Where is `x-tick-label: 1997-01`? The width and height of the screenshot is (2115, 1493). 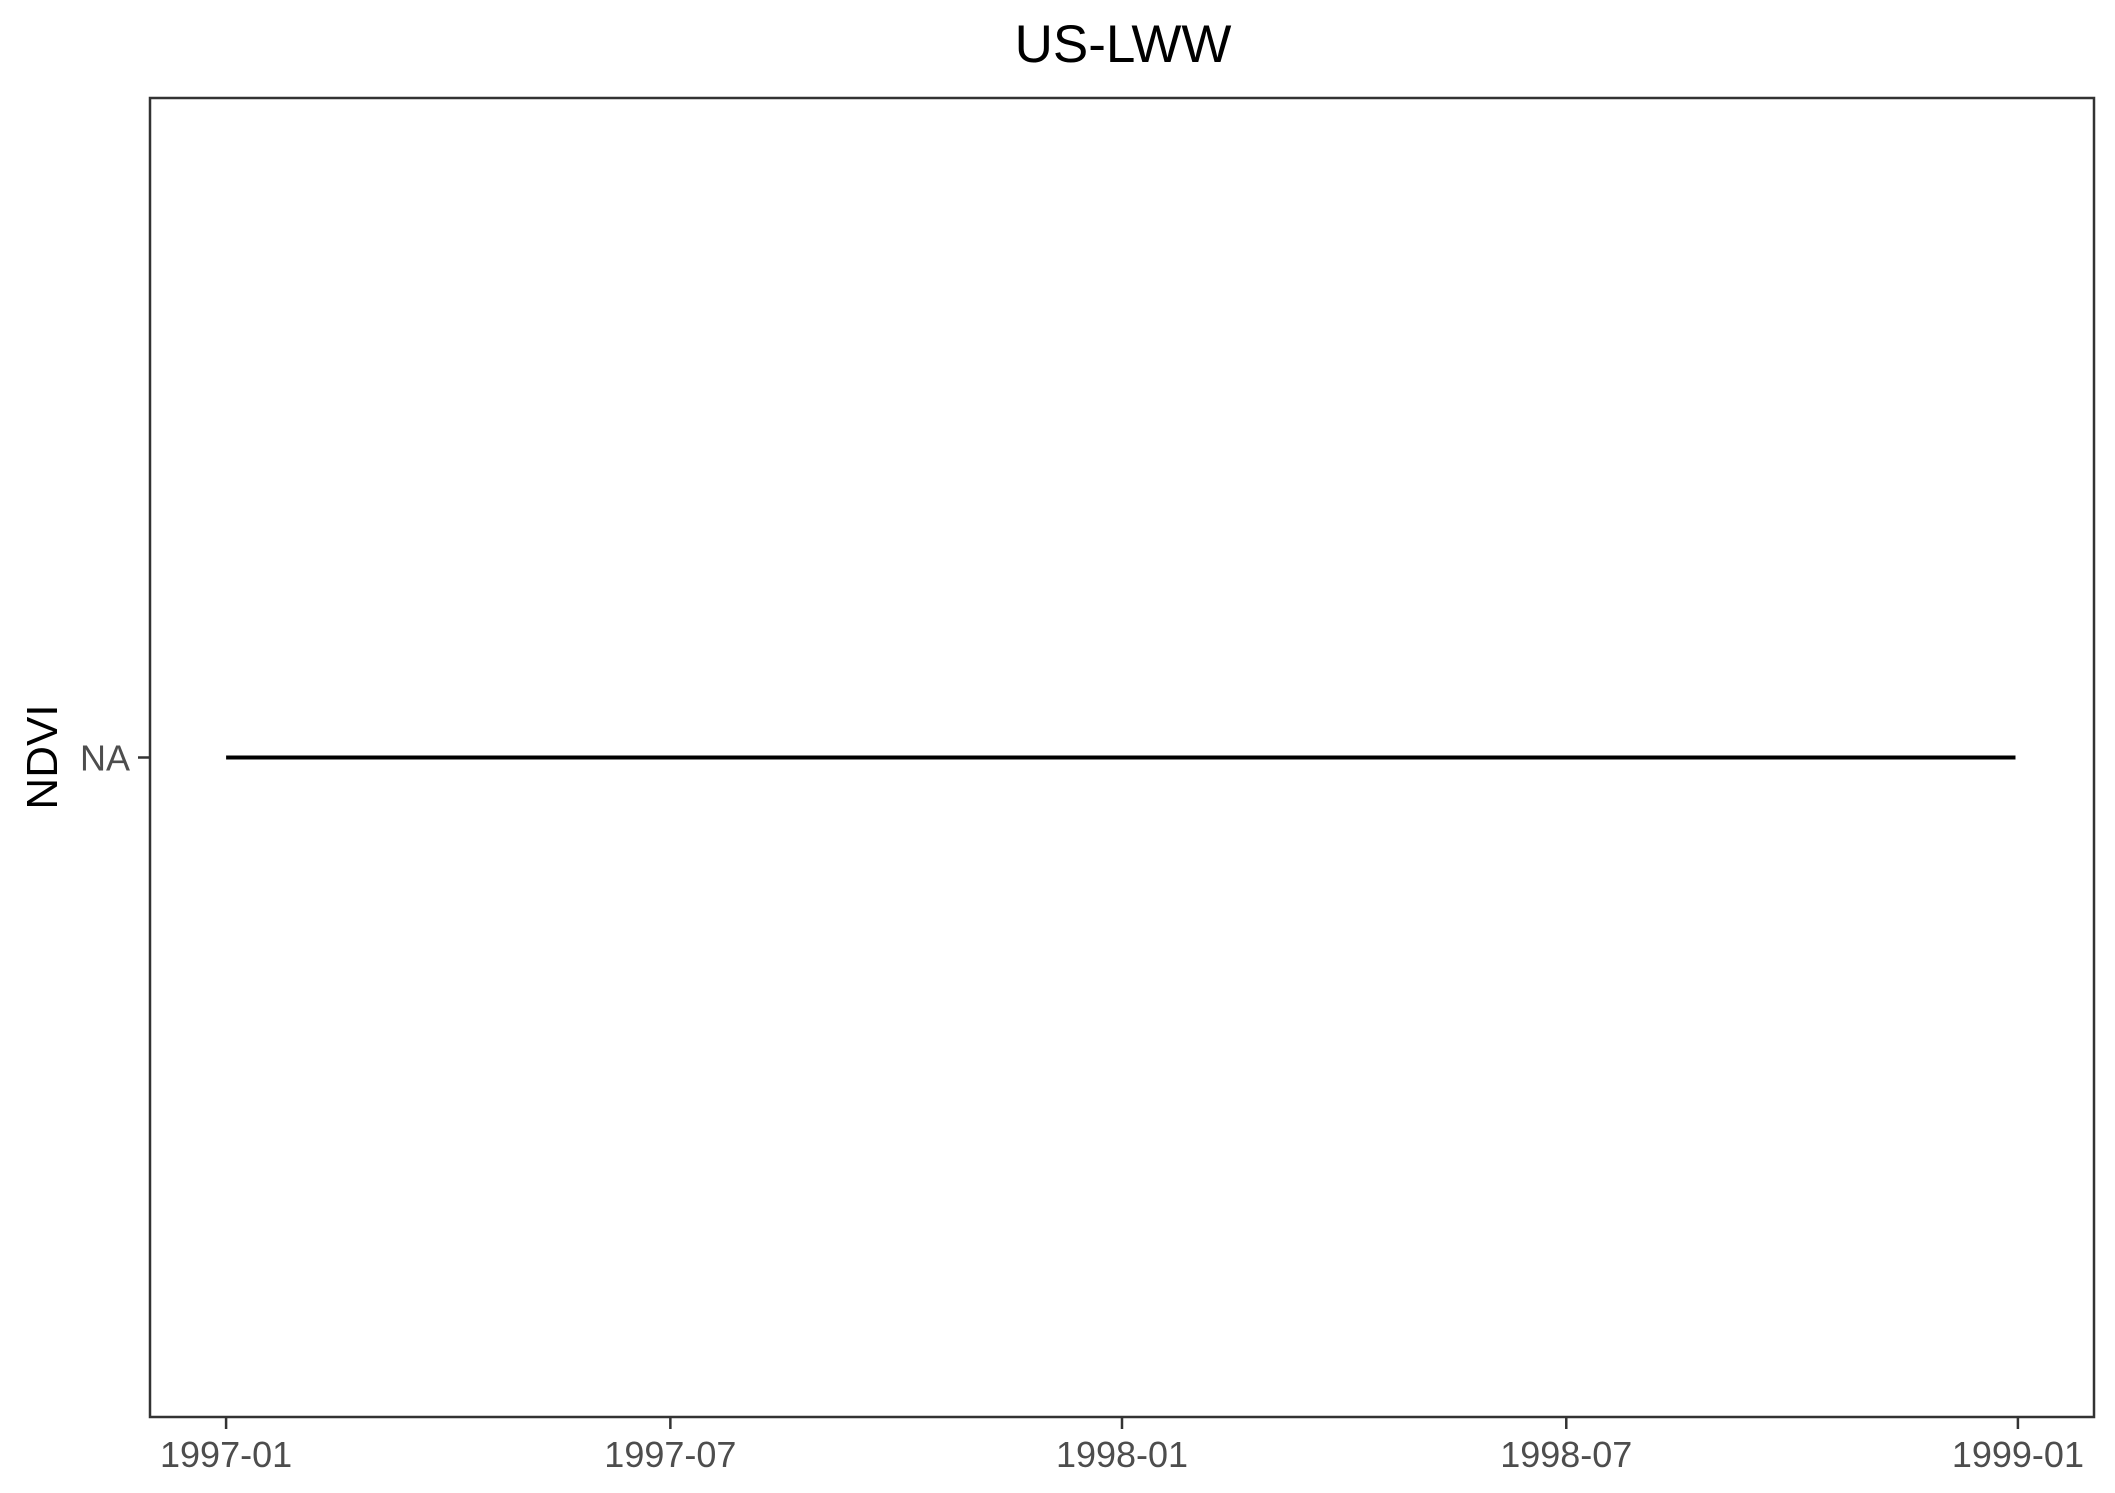 x-tick-label: 1997-01 is located at coordinates (226, 1454).